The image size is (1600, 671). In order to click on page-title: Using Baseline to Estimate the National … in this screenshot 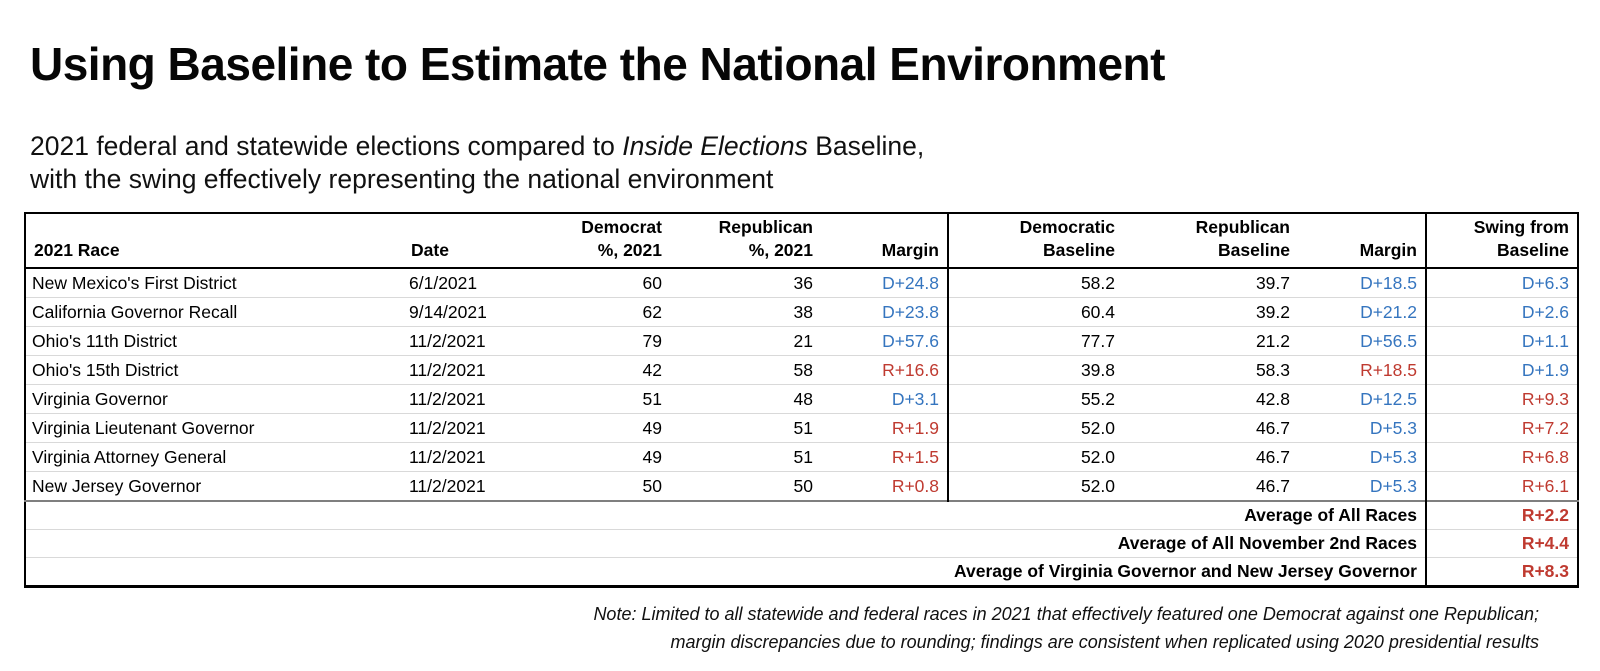, I will do `click(597, 64)`.